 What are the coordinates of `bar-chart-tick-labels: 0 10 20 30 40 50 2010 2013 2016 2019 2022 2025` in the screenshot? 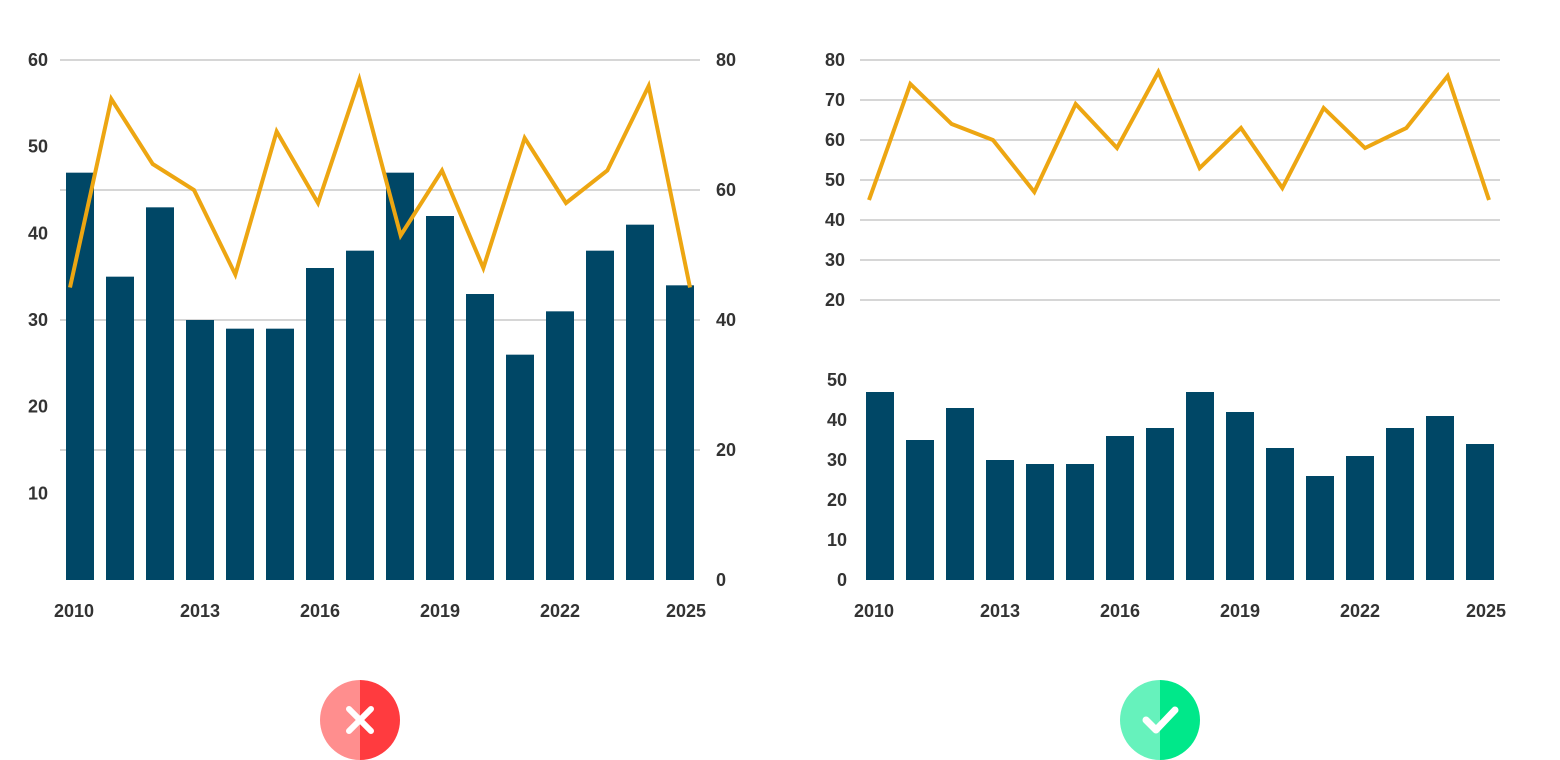 It's located at (1166, 495).